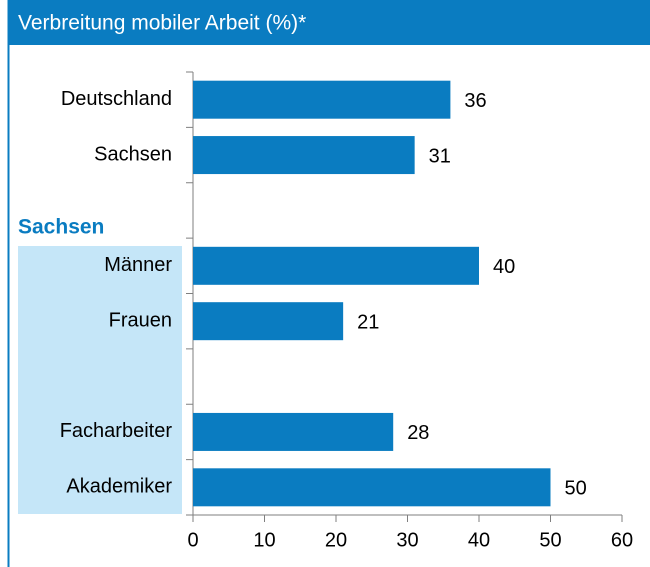 The image size is (650, 567). Describe the element at coordinates (418, 433) in the screenshot. I see `value-label: 28` at that location.